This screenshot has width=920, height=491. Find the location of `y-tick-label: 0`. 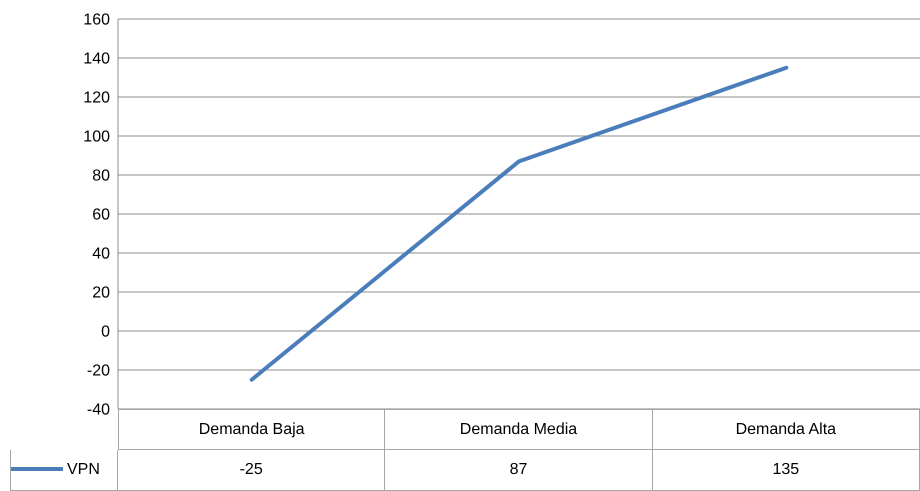

y-tick-label: 0 is located at coordinates (105, 332).